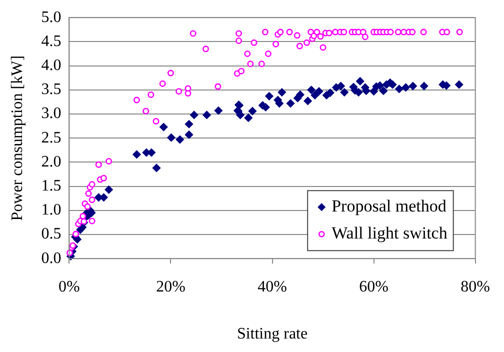 The width and height of the screenshot is (504, 352). I want to click on y-tick-label: 1.0, so click(51, 210).